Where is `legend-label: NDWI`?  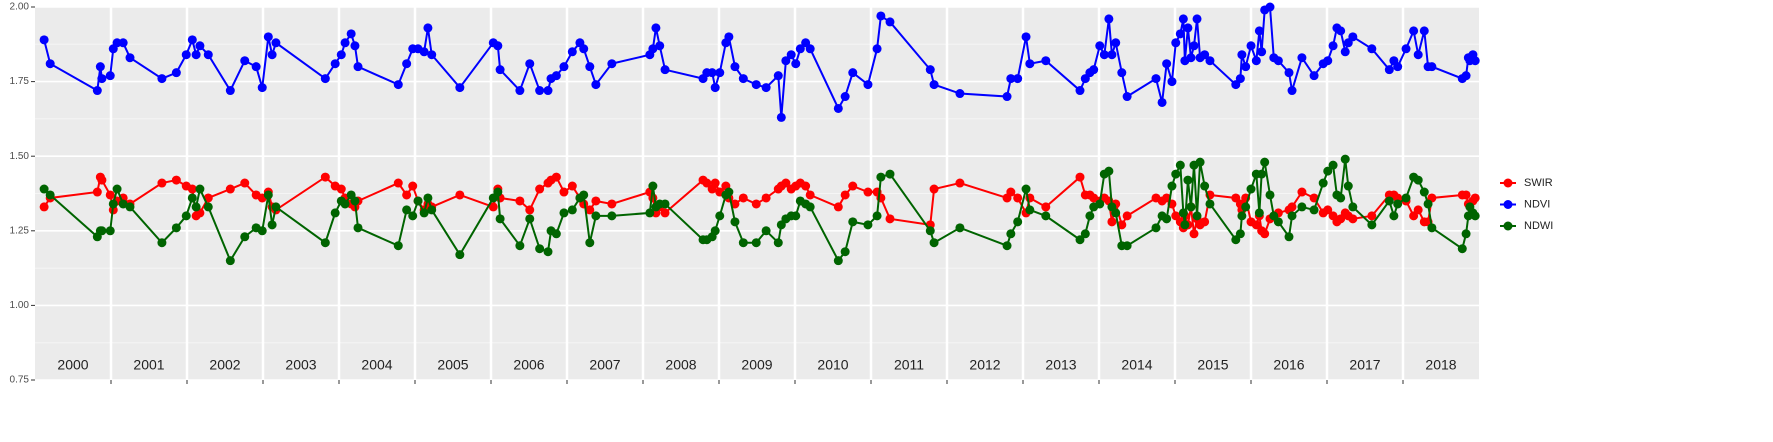
legend-label: NDWI is located at coordinates (1538, 226).